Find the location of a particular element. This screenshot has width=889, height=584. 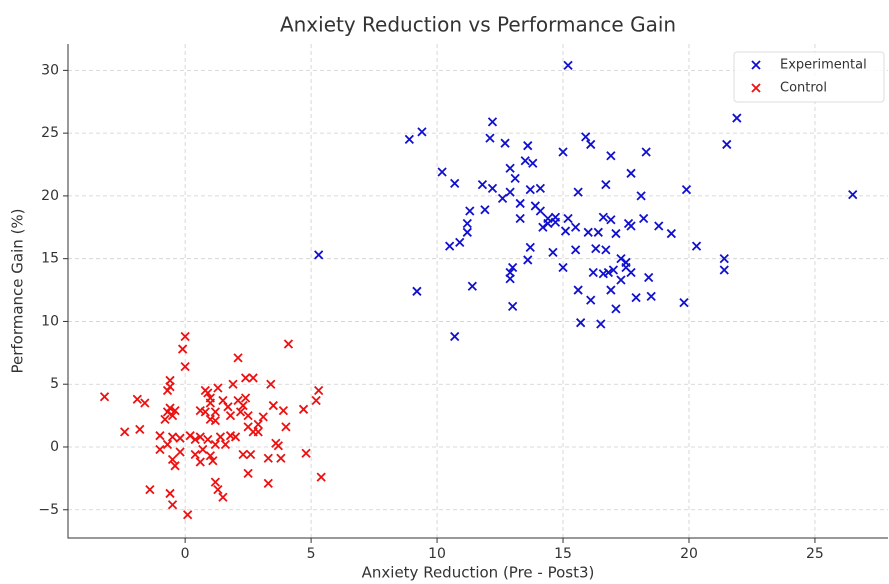

y-tick-label: 5 is located at coordinates (54, 384).